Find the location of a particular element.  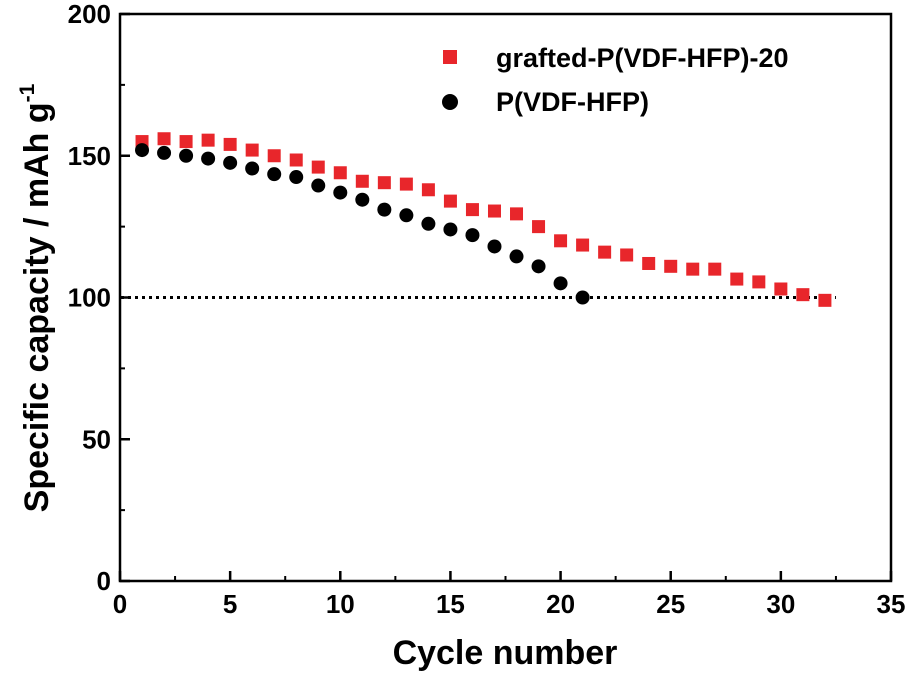

y-axis-title: Specific capacity / mAh g-1 is located at coordinates (36, 297).